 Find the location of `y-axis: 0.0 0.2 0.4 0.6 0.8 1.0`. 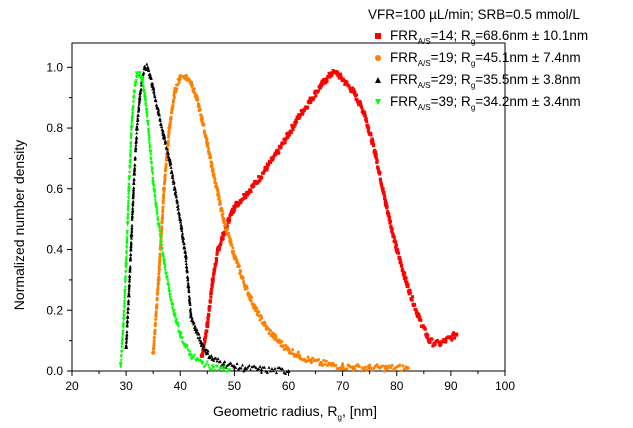

y-axis: 0.0 0.2 0.4 0.6 0.8 1.0 is located at coordinates (59, 219).